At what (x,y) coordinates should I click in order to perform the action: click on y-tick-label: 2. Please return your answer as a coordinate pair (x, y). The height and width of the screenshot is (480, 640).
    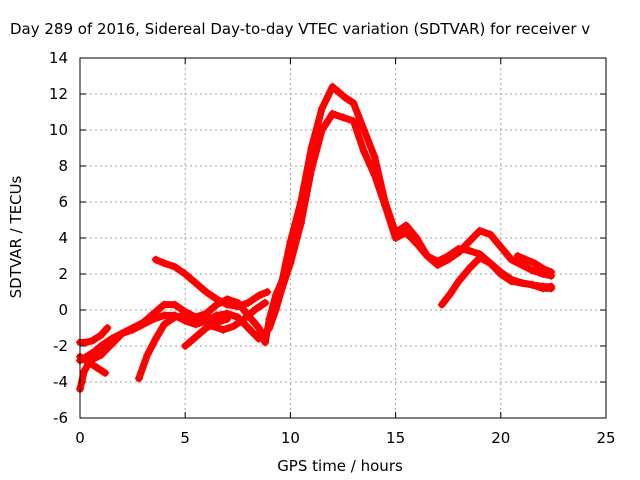
    Looking at the image, I should click on (63, 274).